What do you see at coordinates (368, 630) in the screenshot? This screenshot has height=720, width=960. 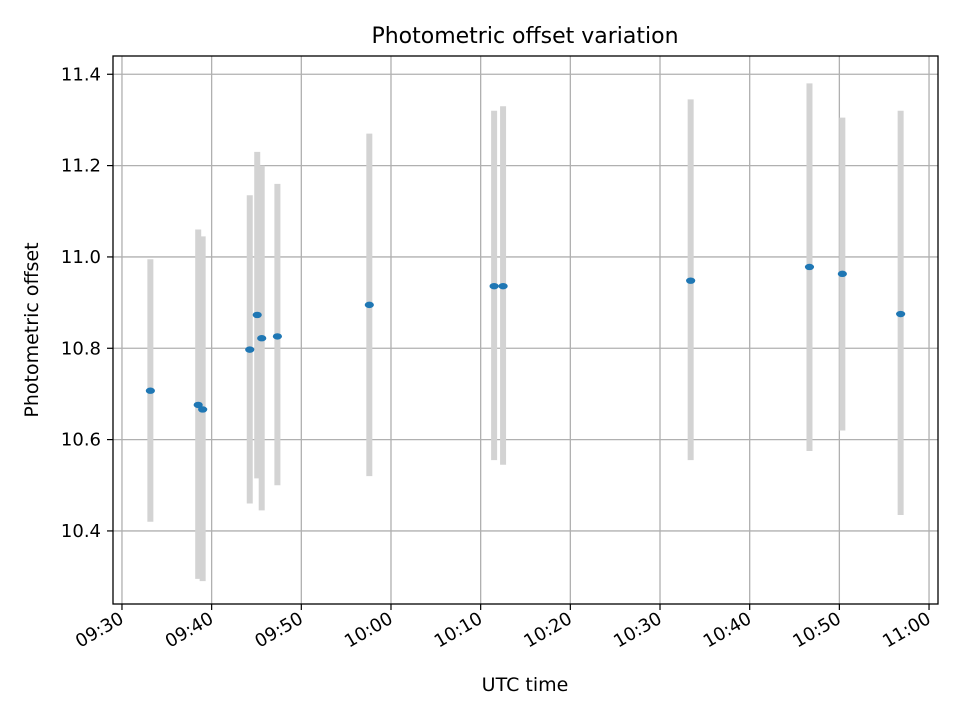 I see `x-tick-label: 10:00` at bounding box center [368, 630].